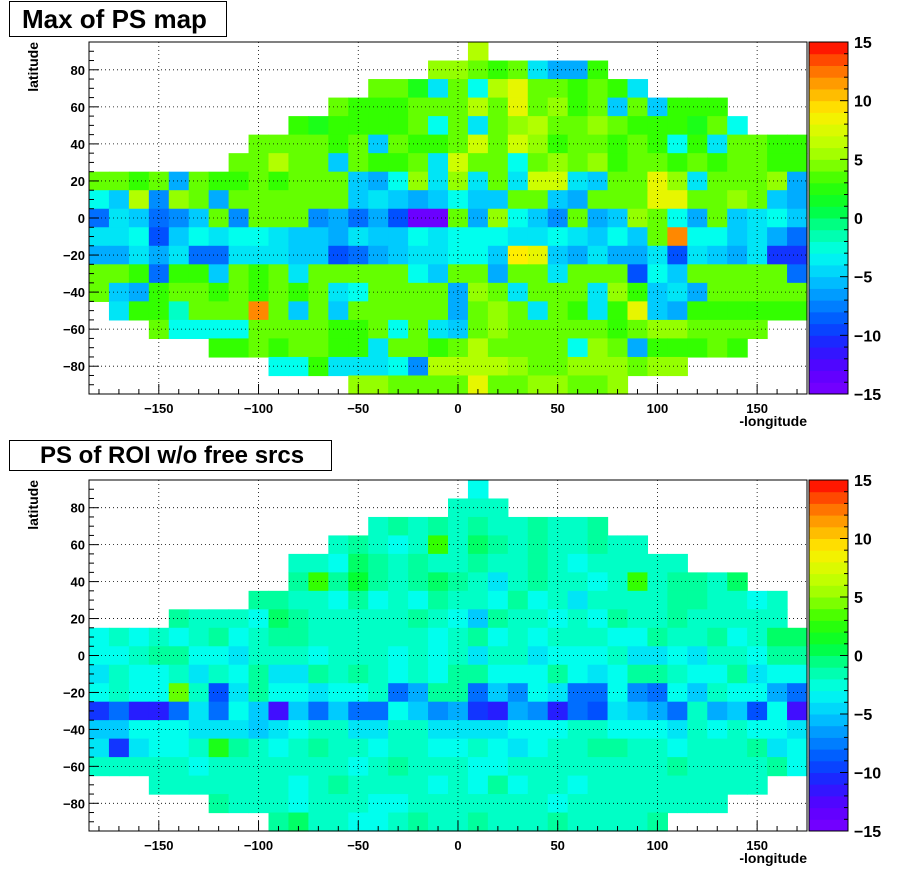  What do you see at coordinates (658, 845) in the screenshot?
I see `x-tick-label: 100` at bounding box center [658, 845].